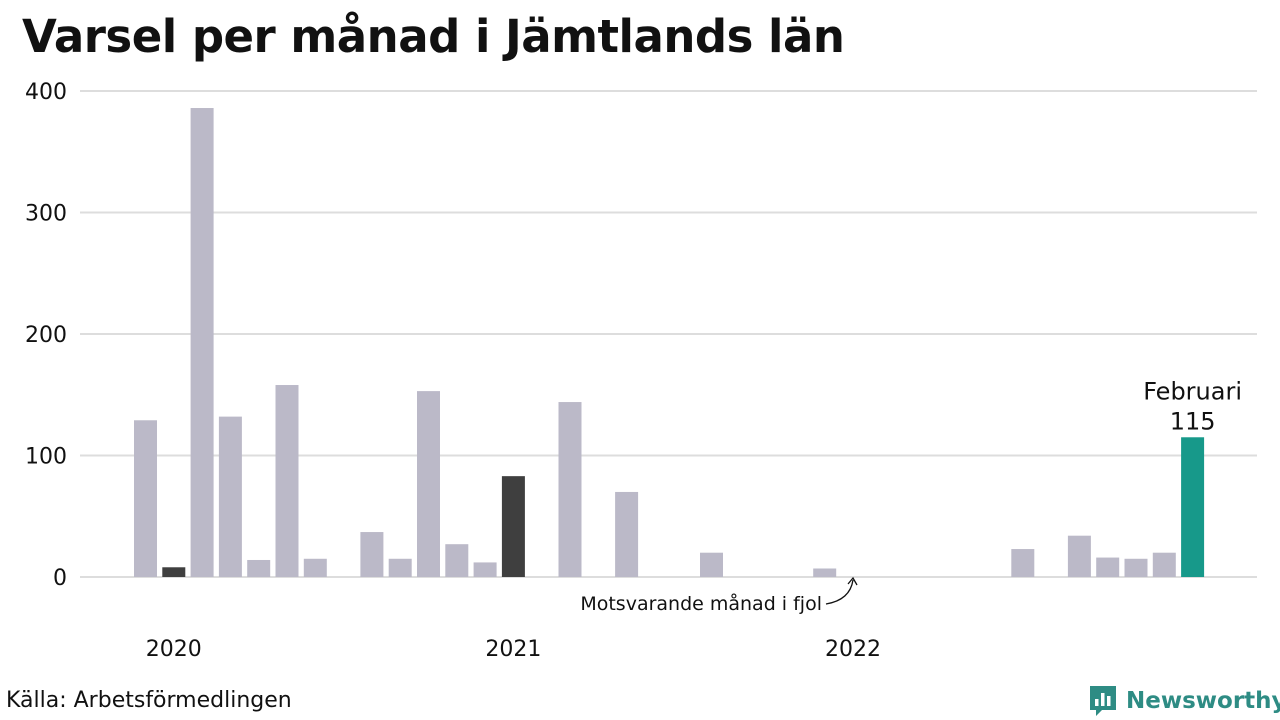 The image size is (1280, 720). Describe the element at coordinates (433, 36) in the screenshot. I see `chart-title: Varsel per månad i Jämtlands län` at that location.